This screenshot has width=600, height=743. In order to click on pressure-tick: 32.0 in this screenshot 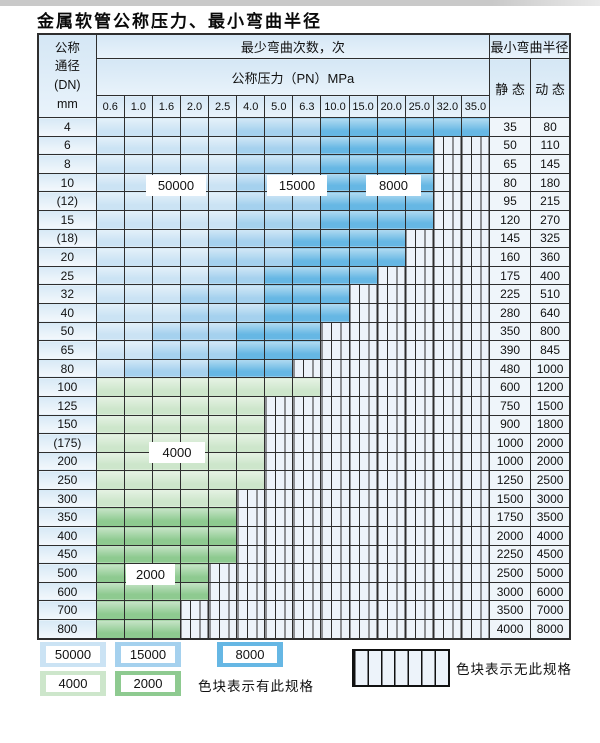, I will do `click(447, 106)`.